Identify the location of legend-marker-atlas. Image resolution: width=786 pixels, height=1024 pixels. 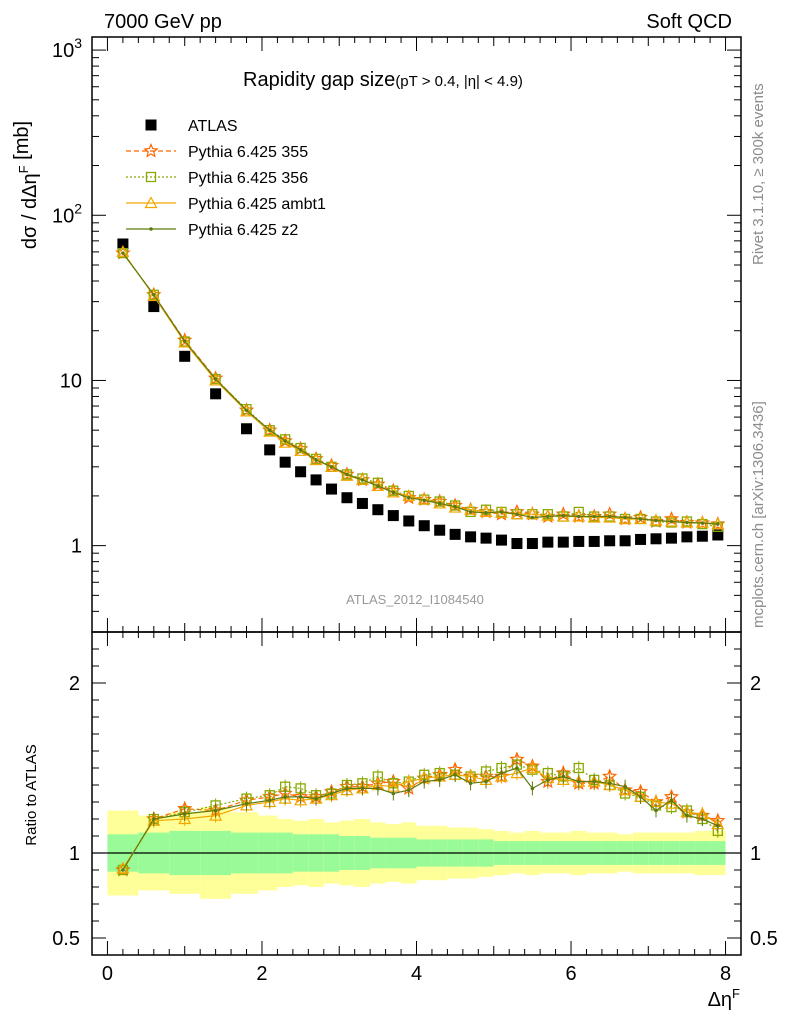
(151, 125).